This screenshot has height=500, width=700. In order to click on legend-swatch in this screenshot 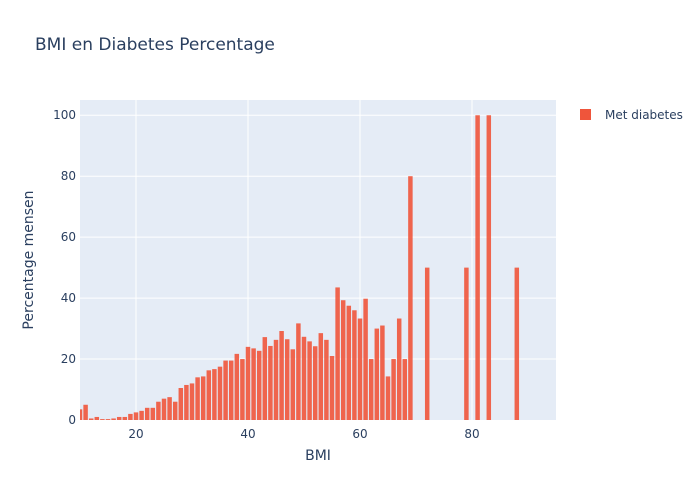, I will do `click(585, 114)`.